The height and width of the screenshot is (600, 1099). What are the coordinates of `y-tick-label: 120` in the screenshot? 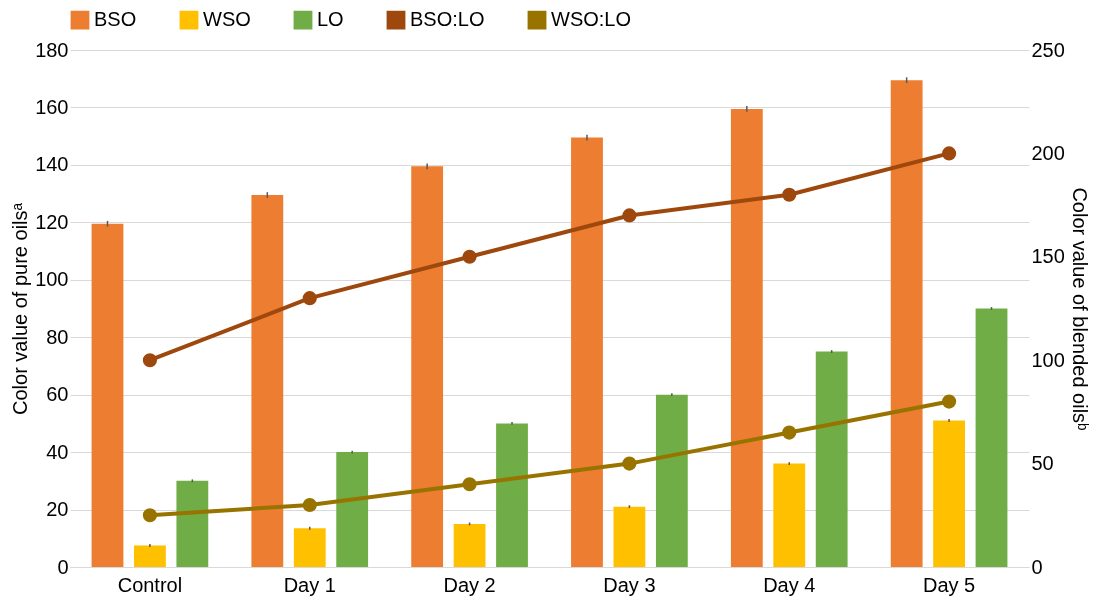 It's located at (52, 221).